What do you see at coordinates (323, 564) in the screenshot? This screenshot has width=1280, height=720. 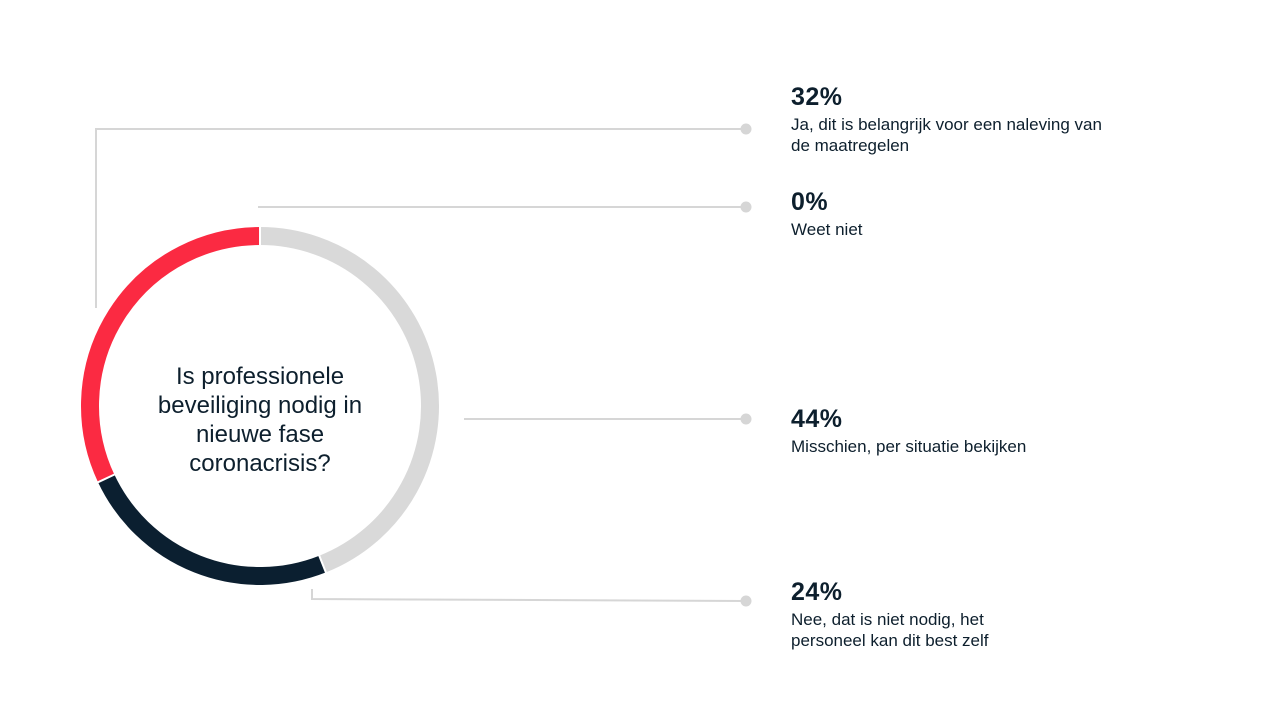 I see `slice-separator-nee` at bounding box center [323, 564].